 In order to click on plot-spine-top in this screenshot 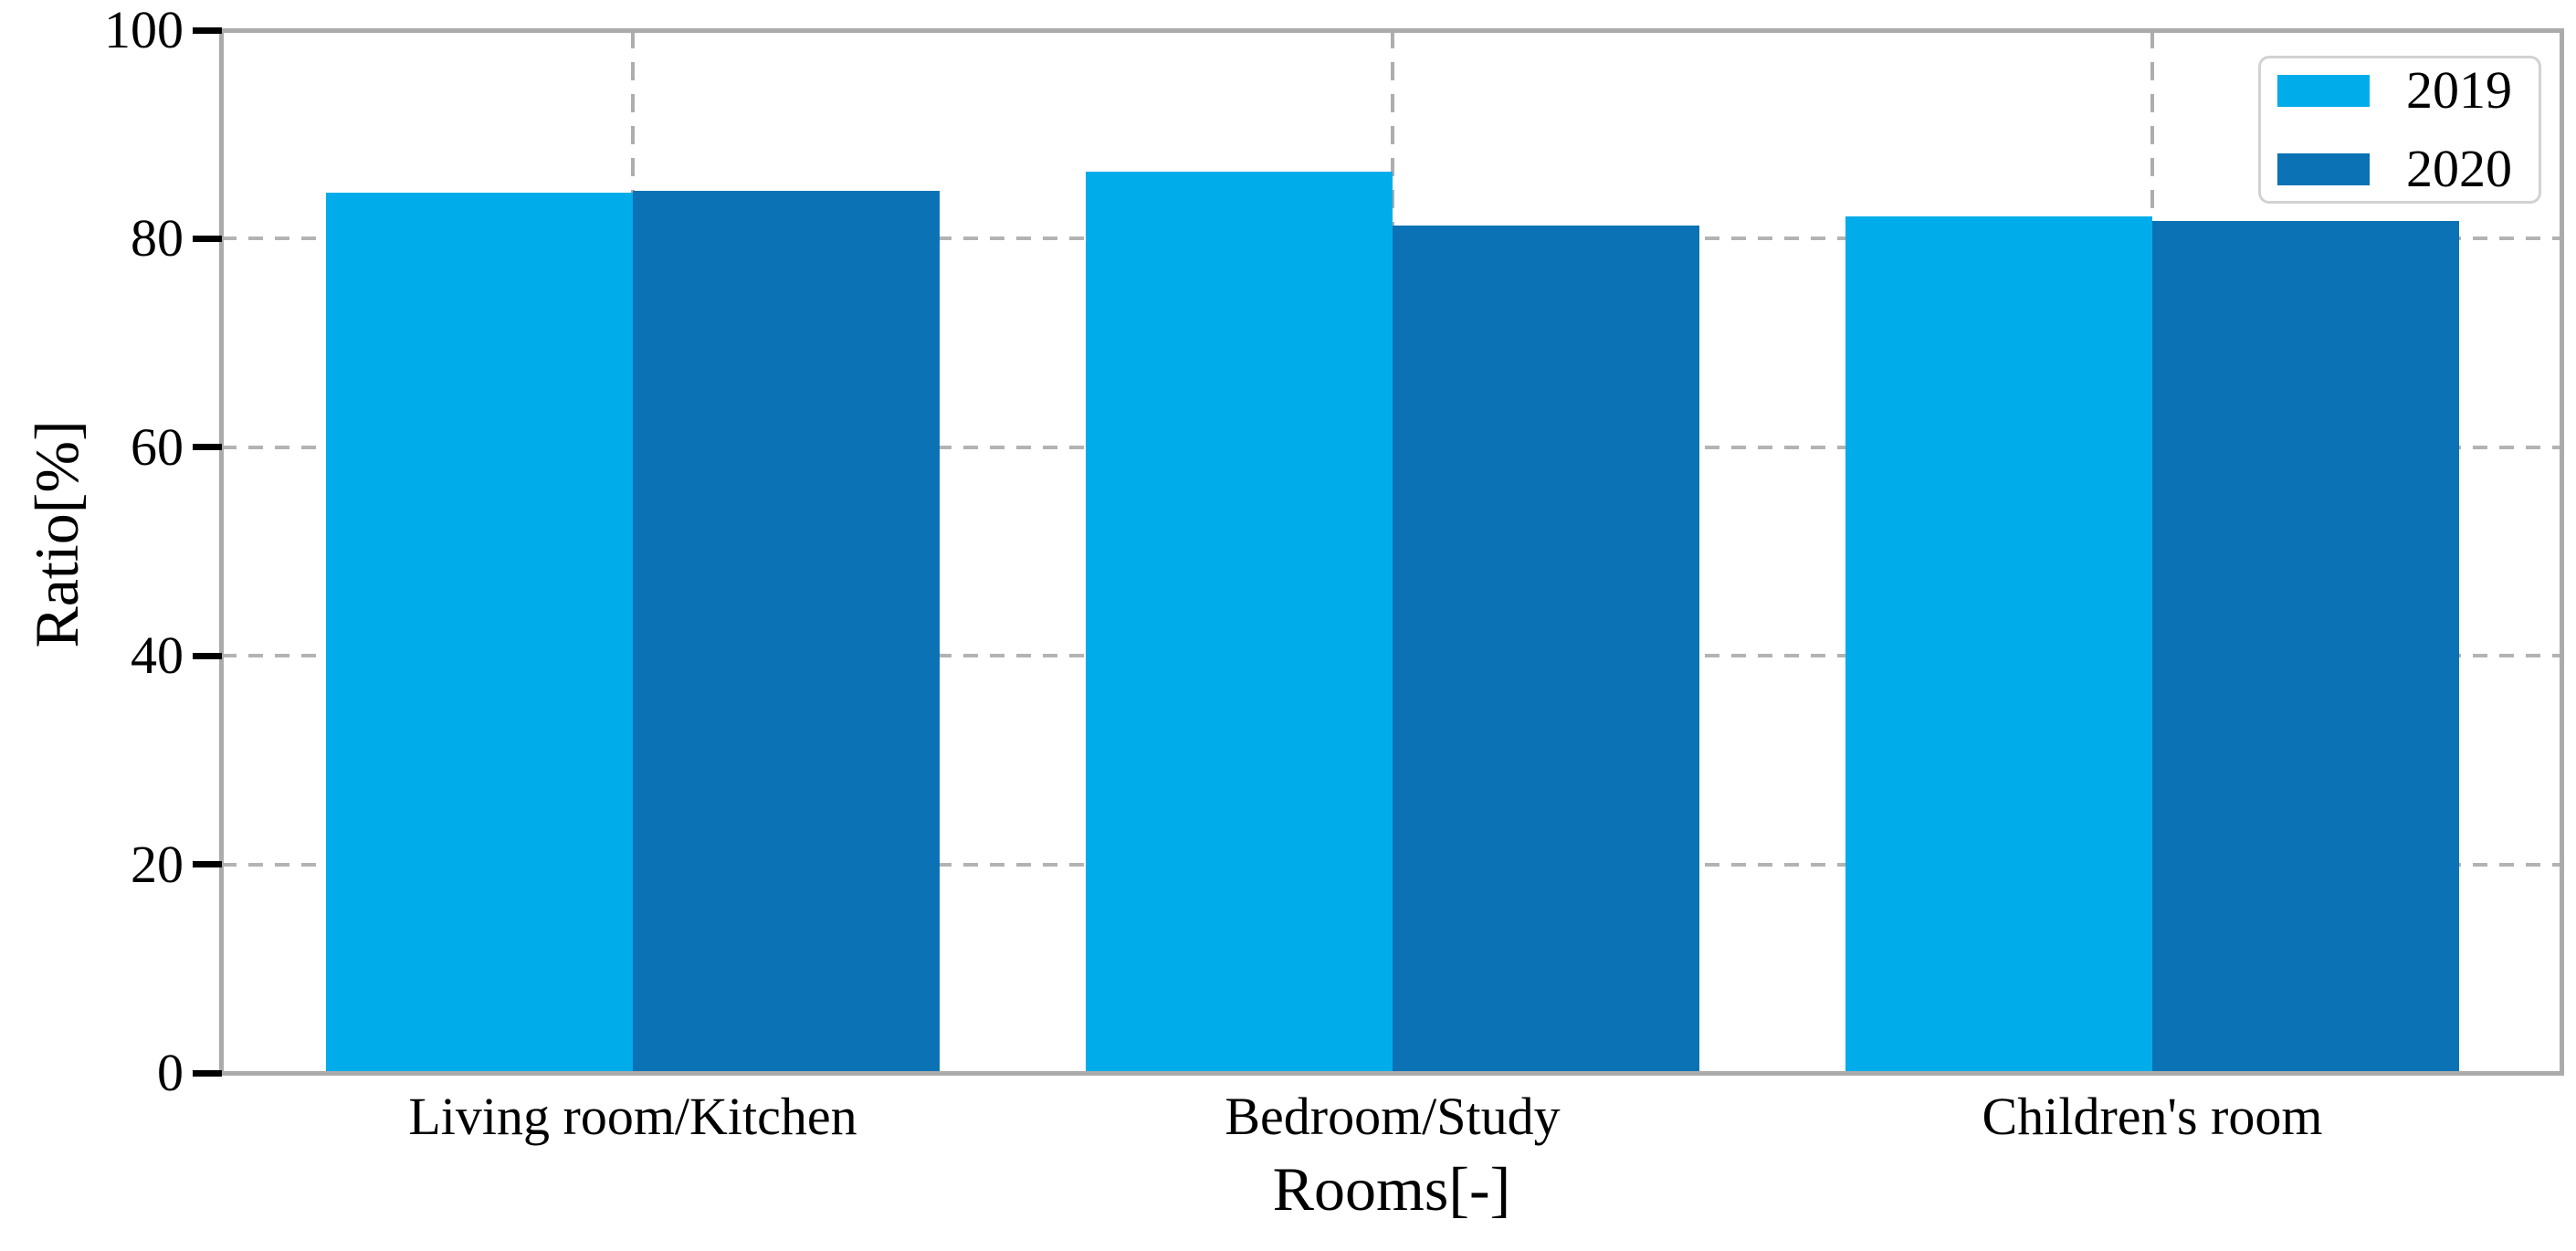, I will do `click(1391, 30)`.